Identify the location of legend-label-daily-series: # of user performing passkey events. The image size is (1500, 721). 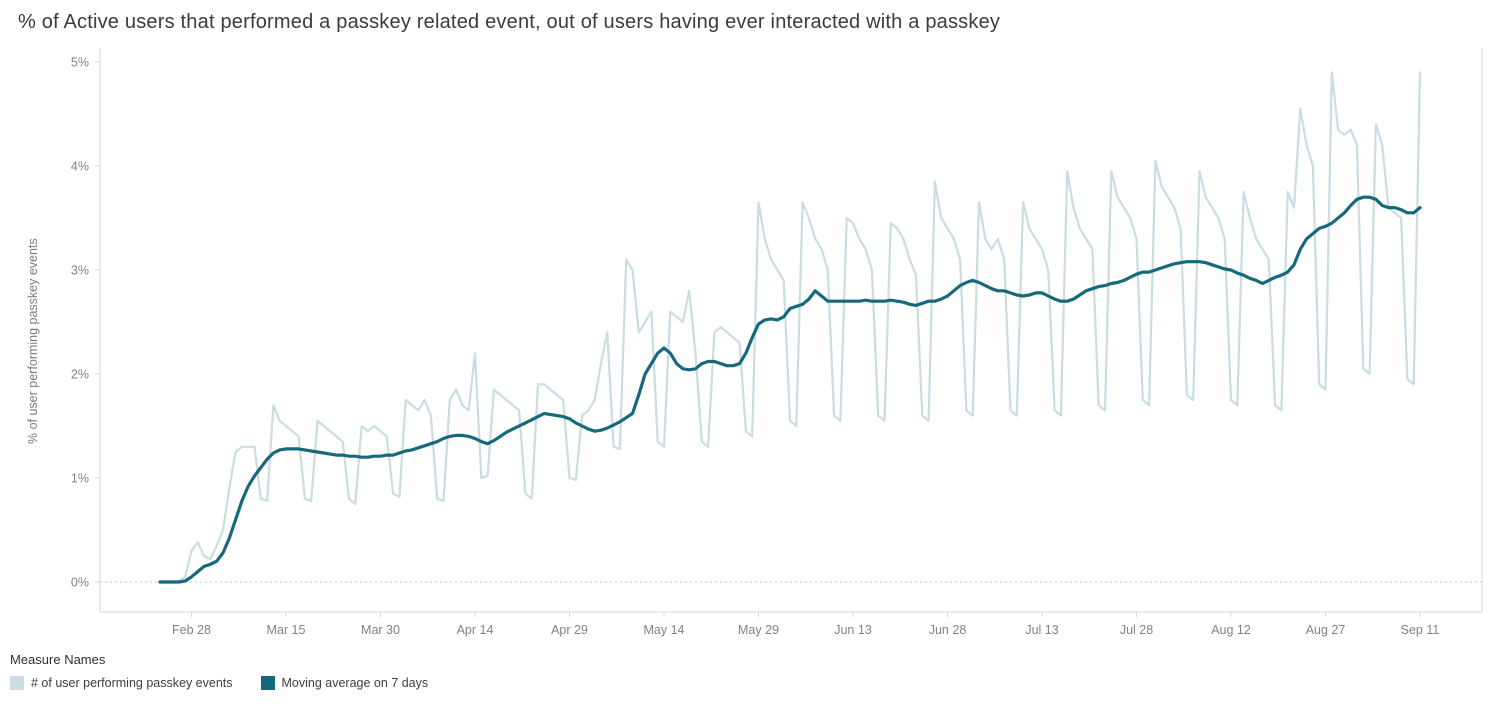
(132, 683).